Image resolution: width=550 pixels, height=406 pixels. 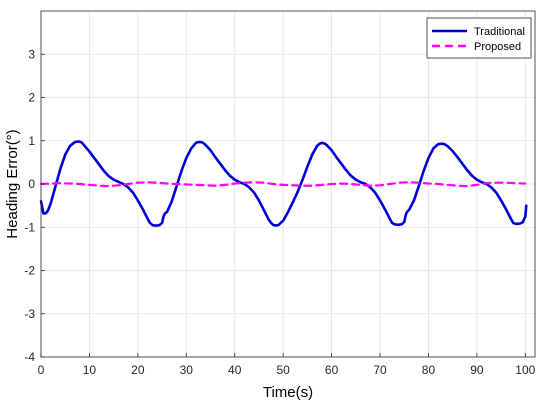 What do you see at coordinates (29, 357) in the screenshot?
I see `y-tick-label: -4` at bounding box center [29, 357].